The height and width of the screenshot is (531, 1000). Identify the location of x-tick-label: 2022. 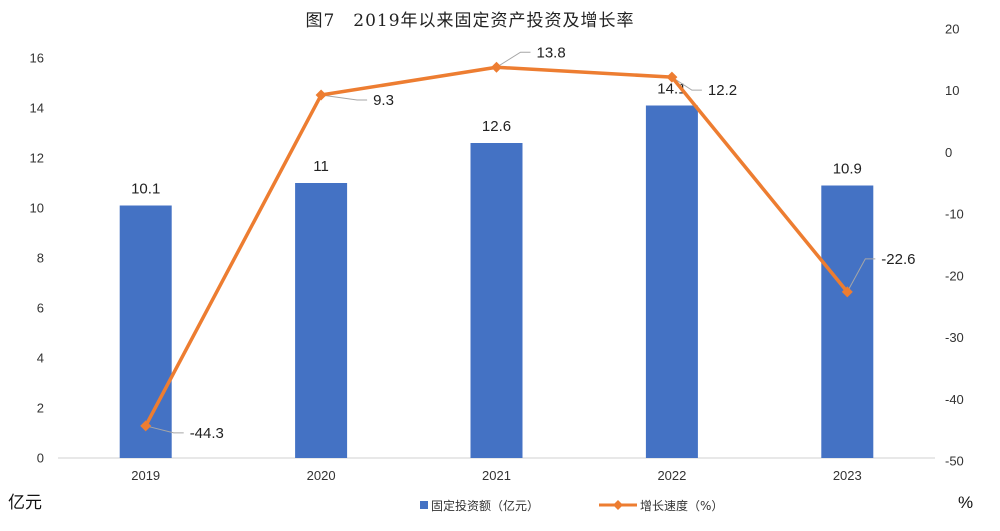
(671, 475).